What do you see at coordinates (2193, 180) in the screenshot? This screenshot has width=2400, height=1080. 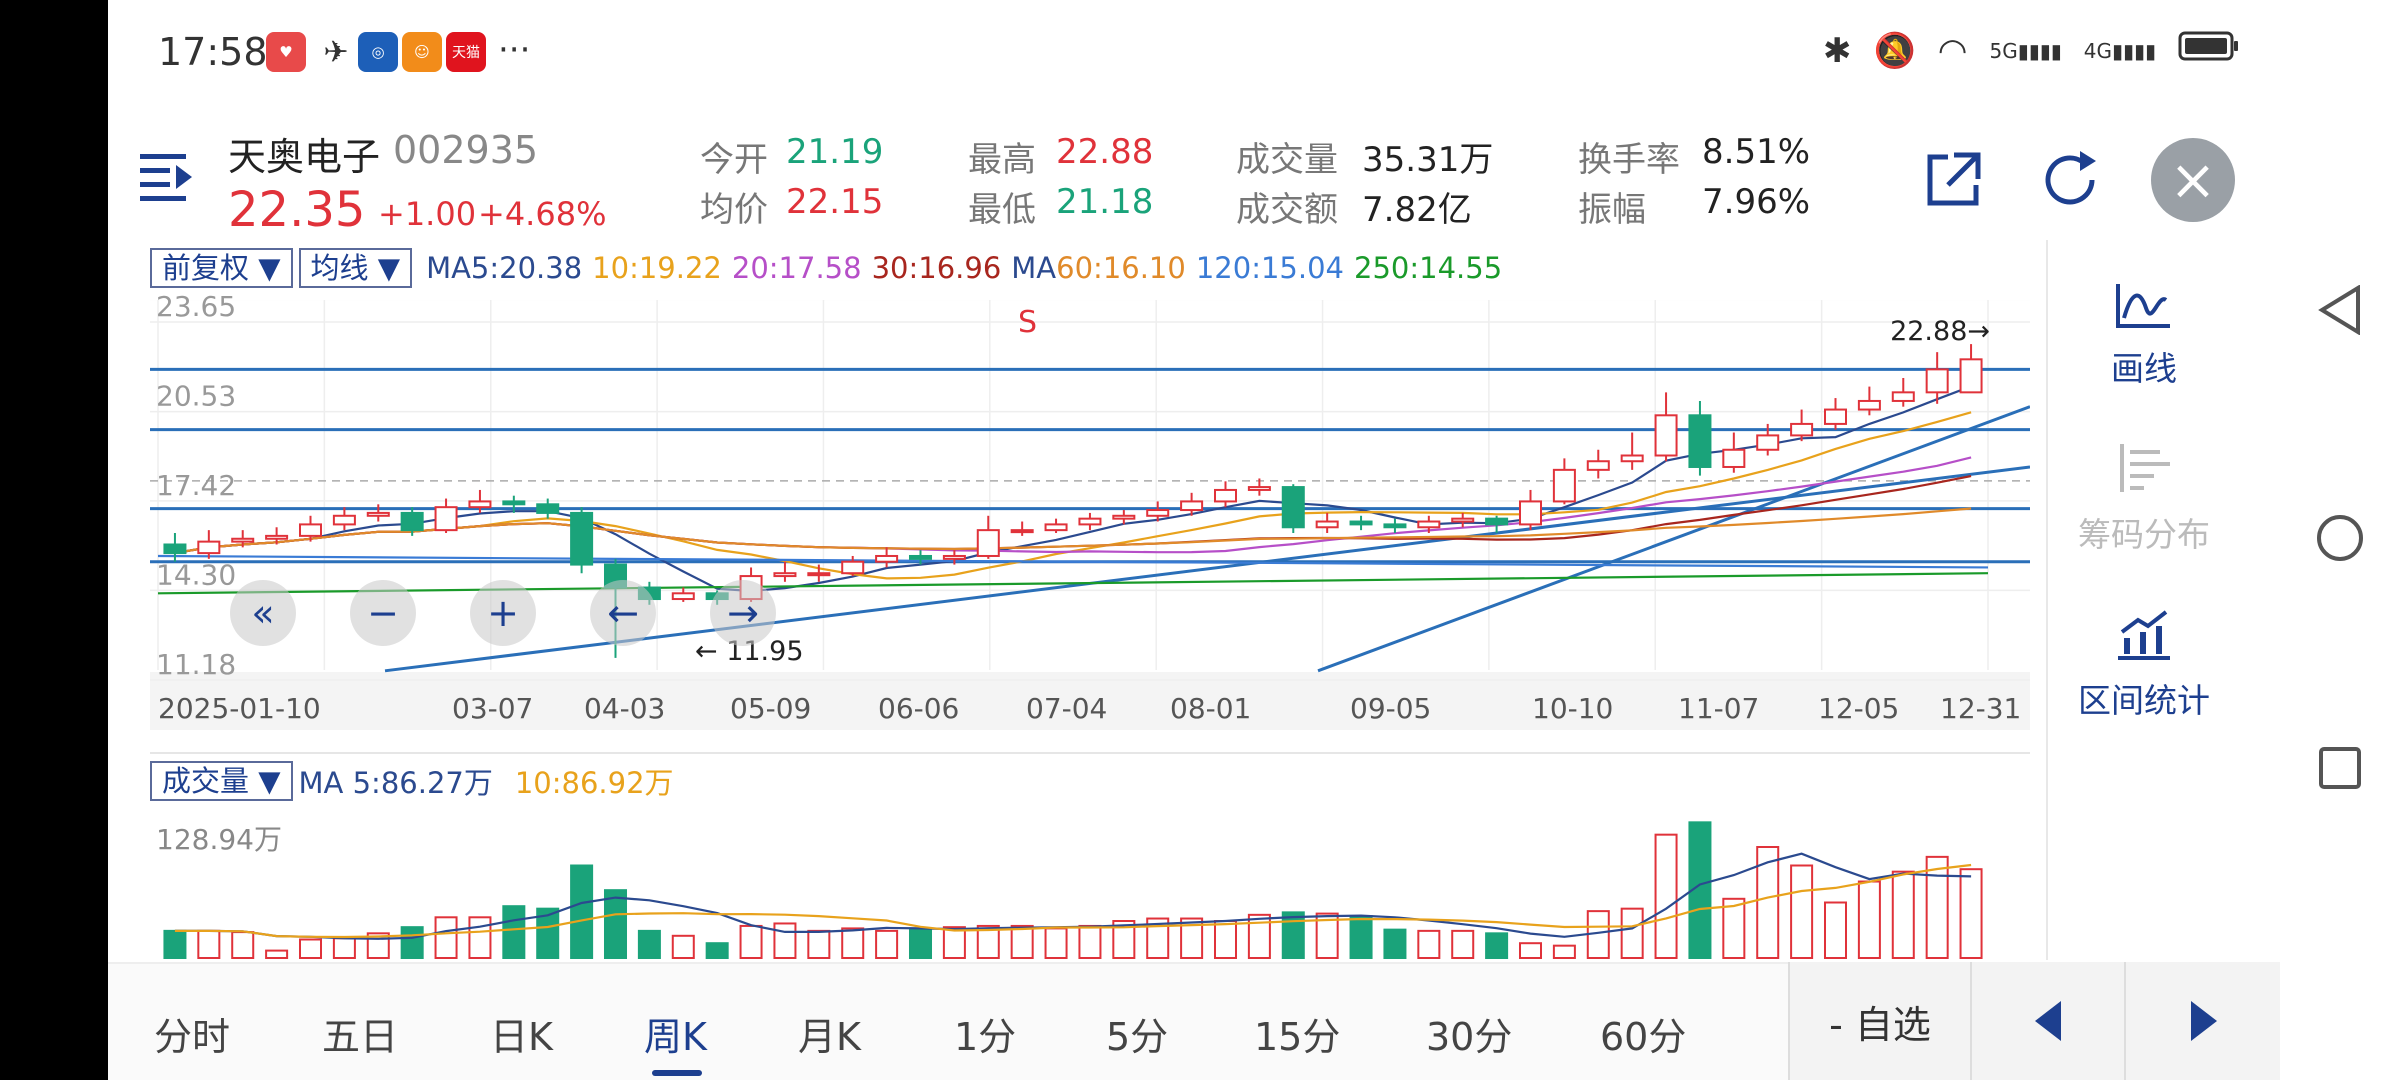 I see `close-button: ×` at bounding box center [2193, 180].